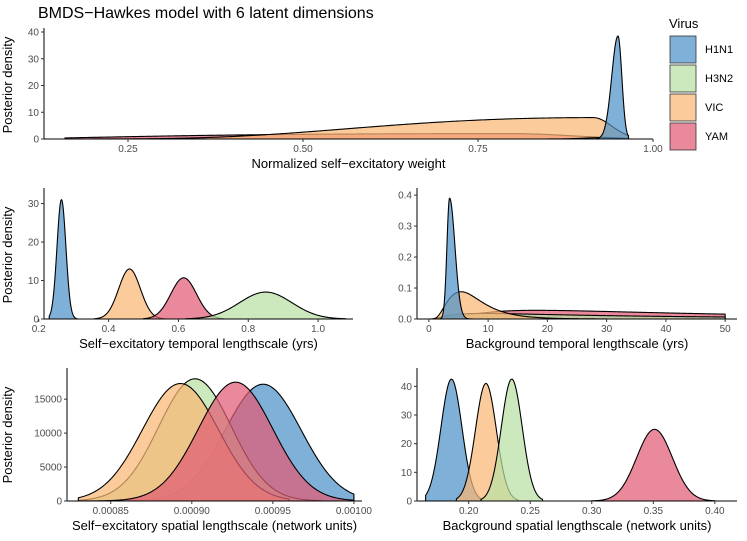 Image resolution: width=747 pixels, height=541 pixels. I want to click on y-tick-label: 0.3, so click(405, 227).